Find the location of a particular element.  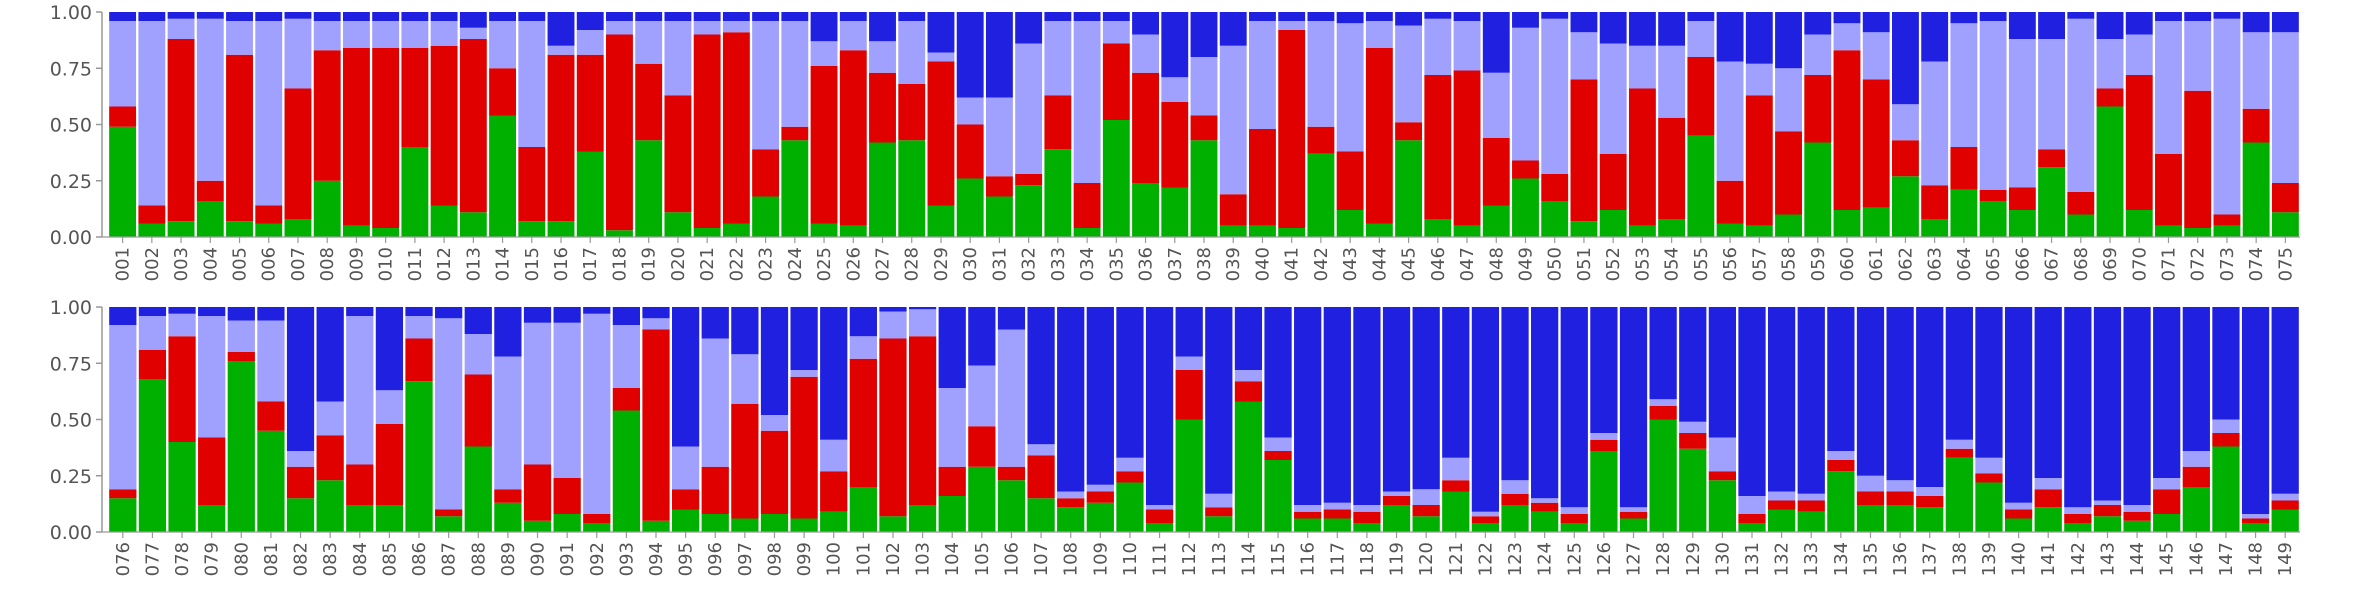

bar-segment-117-k3 is located at coordinates (1337, 506).